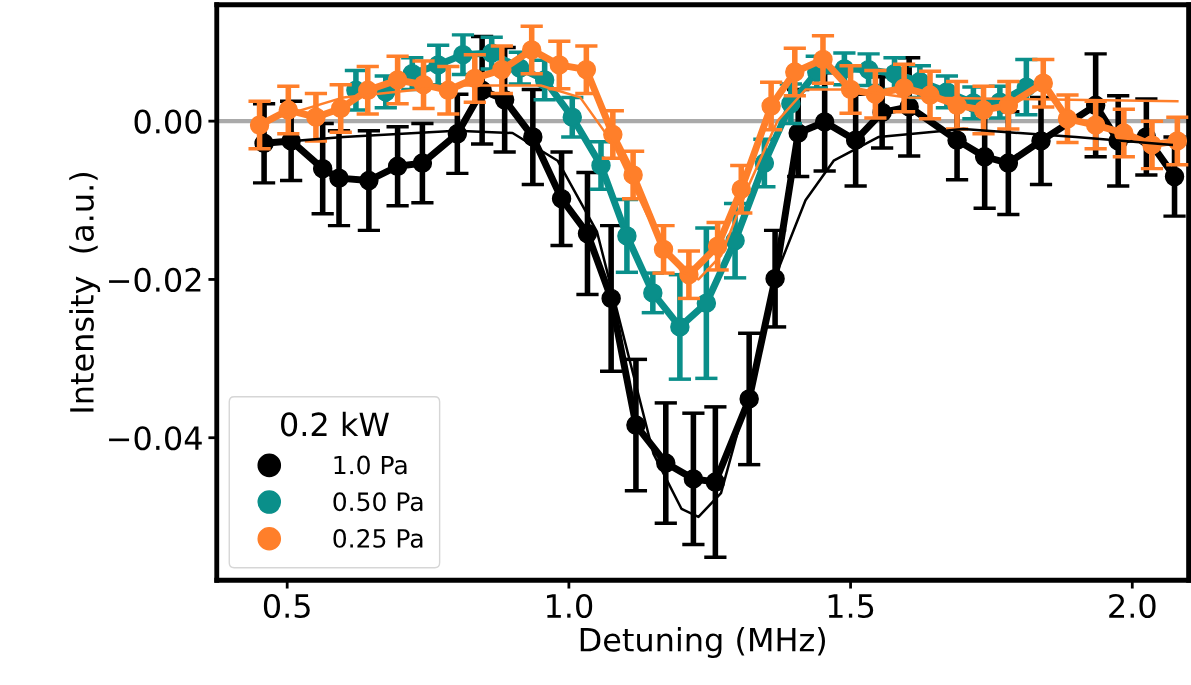 The width and height of the screenshot is (1191, 685). What do you see at coordinates (155, 438) in the screenshot?
I see `y-tick-label: −0.04` at bounding box center [155, 438].